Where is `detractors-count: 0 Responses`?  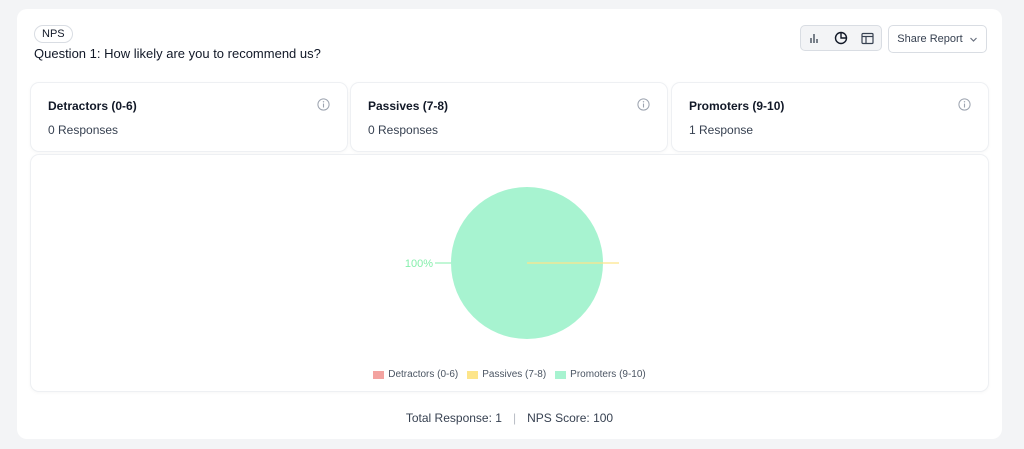
detractors-count: 0 Responses is located at coordinates (83, 130).